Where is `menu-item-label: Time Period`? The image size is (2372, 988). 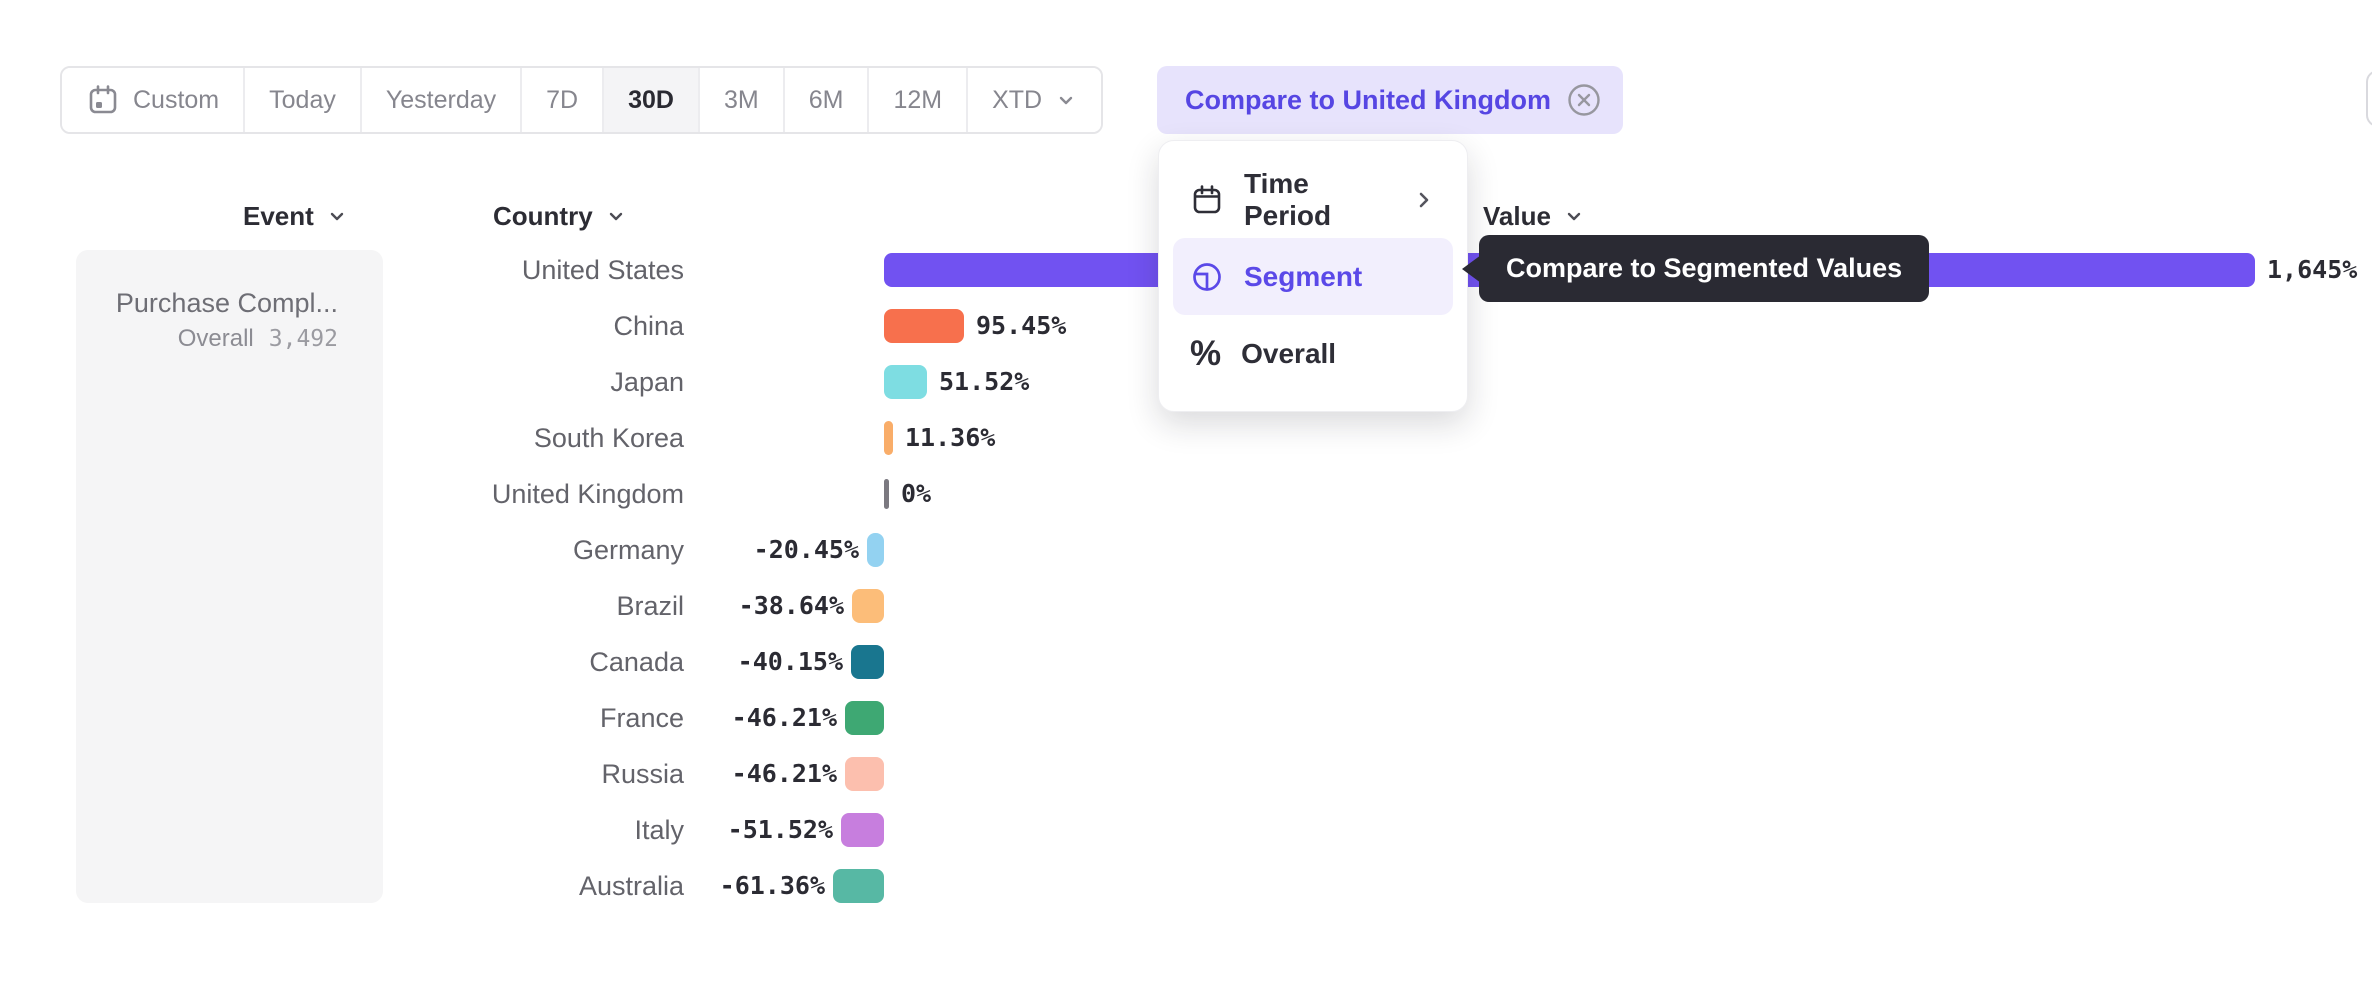 menu-item-label: Time Period is located at coordinates (1288, 199).